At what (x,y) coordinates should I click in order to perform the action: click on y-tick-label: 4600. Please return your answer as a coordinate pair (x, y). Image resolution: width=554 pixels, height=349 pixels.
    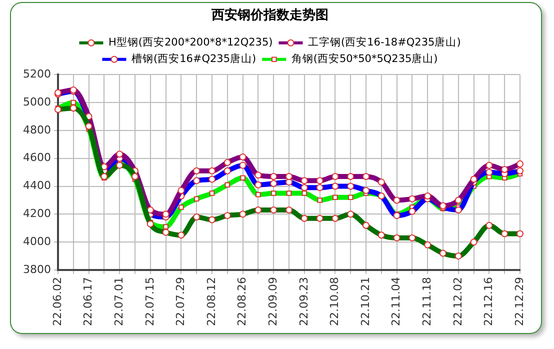
    Looking at the image, I should click on (36, 157).